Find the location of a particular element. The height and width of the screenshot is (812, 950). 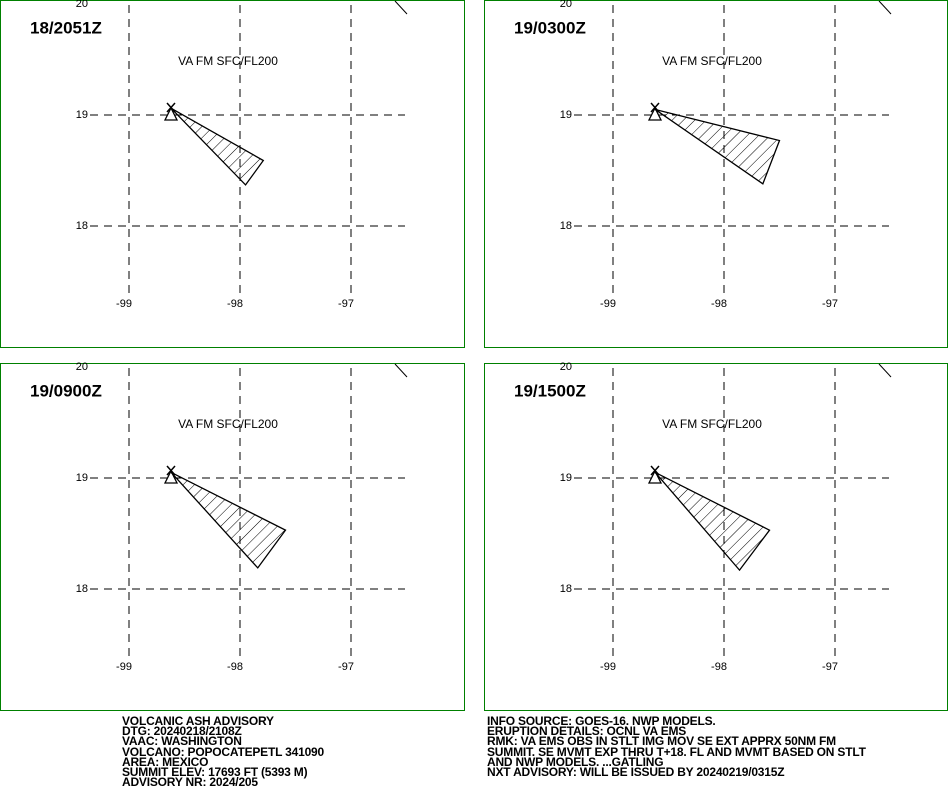

footer-line: AND NWP MODELS. ...GATLING is located at coordinates (575, 761).